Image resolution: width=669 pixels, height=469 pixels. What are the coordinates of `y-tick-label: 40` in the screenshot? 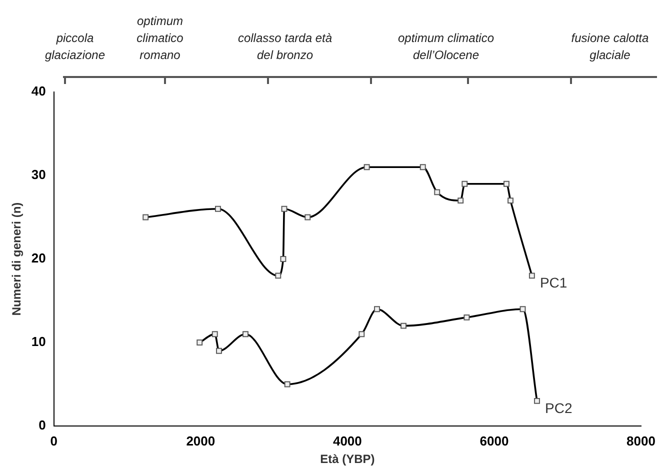 It's located at (38, 91).